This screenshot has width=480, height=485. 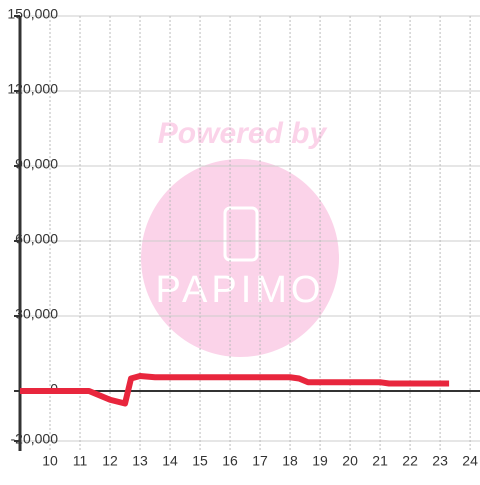 What do you see at coordinates (235, 390) in the screenshot?
I see `line` at bounding box center [235, 390].